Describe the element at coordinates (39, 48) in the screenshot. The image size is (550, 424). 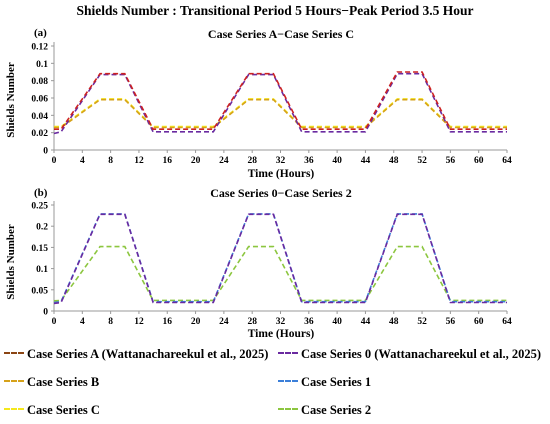
I see `panel-a-y-tick-label: 0.12` at that location.